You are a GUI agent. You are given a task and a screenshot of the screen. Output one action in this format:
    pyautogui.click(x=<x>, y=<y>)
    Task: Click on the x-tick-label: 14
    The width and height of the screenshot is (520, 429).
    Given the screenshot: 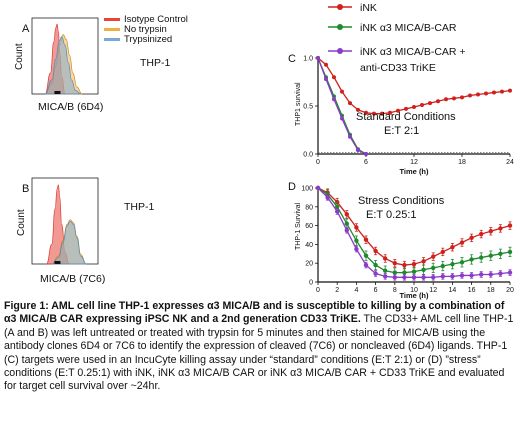 What is the action you would take?
    pyautogui.click(x=453, y=290)
    